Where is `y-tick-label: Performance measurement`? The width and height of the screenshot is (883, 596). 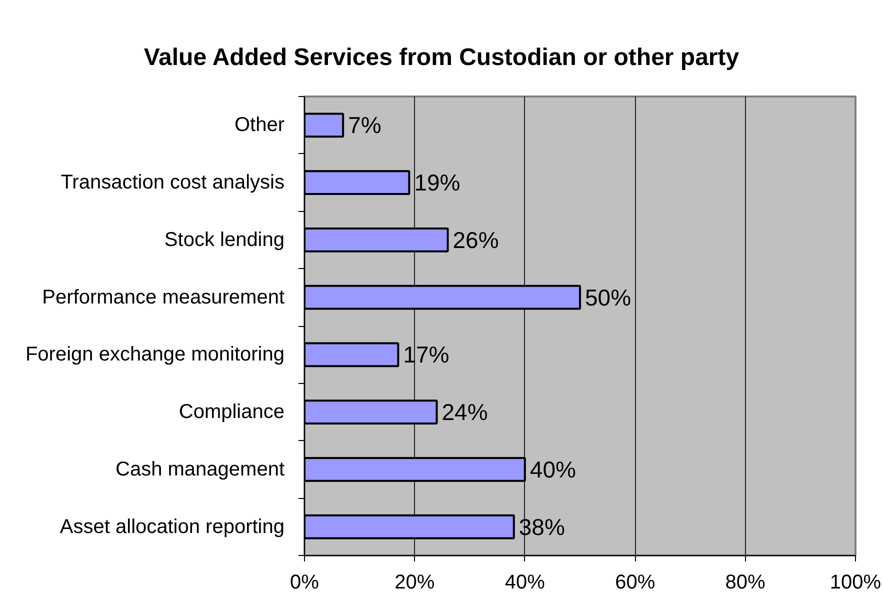
y-tick-label: Performance measurement is located at coordinates (163, 297).